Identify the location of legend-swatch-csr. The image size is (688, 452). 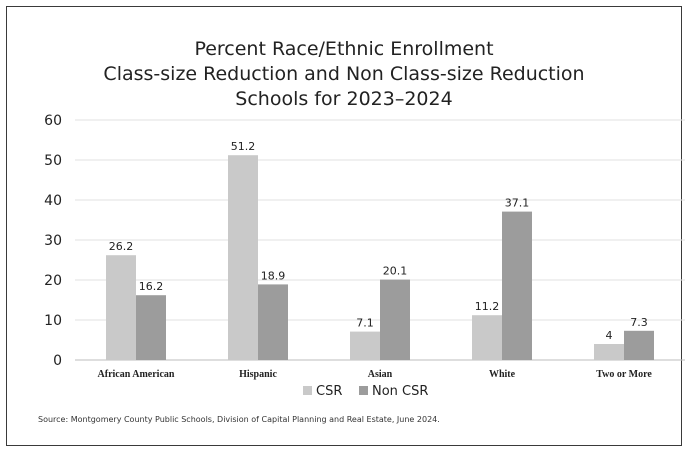
(307, 390).